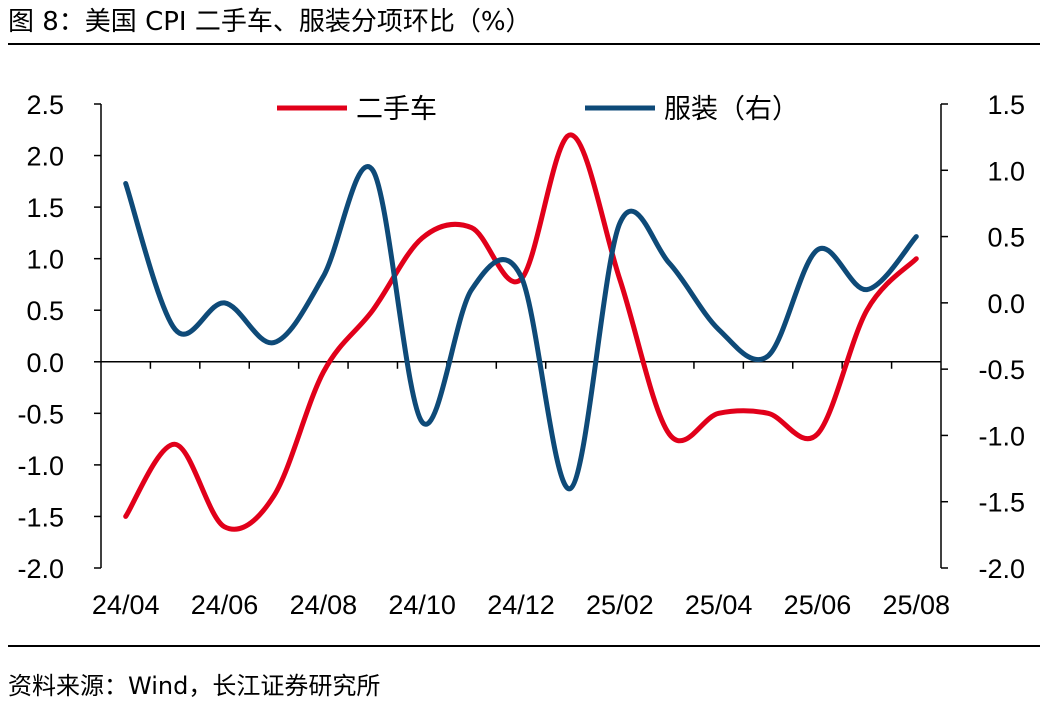 The width and height of the screenshot is (1052, 707). Describe the element at coordinates (225, 605) in the screenshot. I see `x-tick-label: 24/06` at that location.